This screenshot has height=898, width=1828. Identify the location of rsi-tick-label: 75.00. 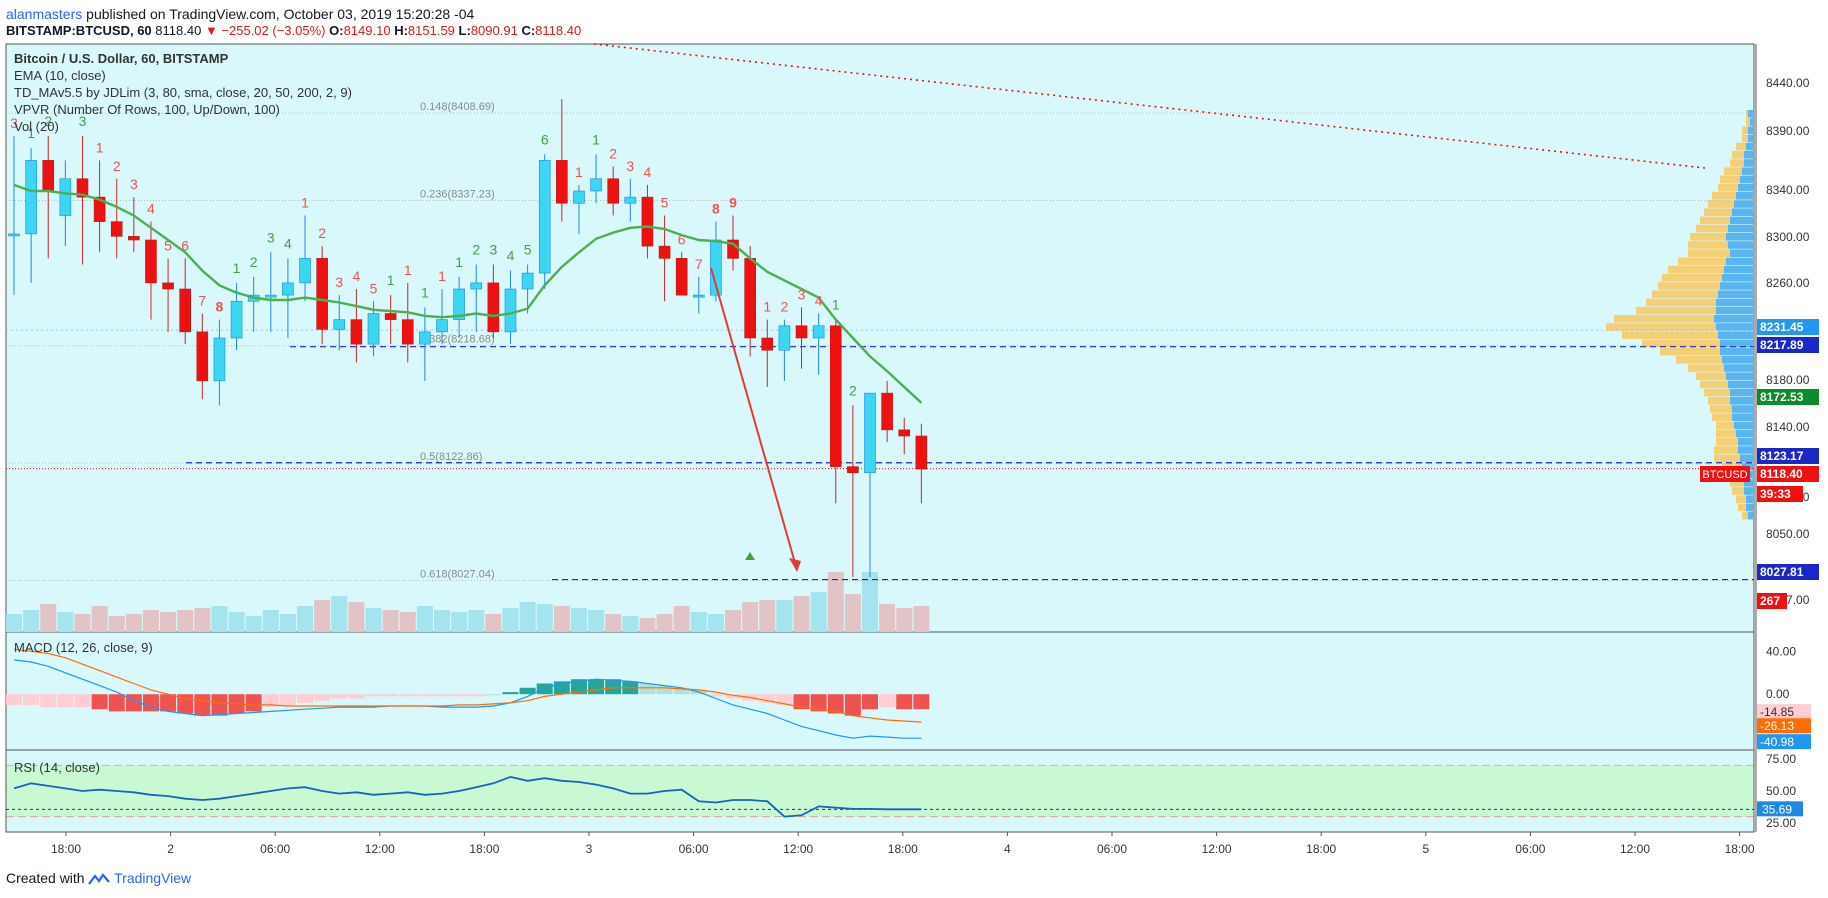
(1781, 759).